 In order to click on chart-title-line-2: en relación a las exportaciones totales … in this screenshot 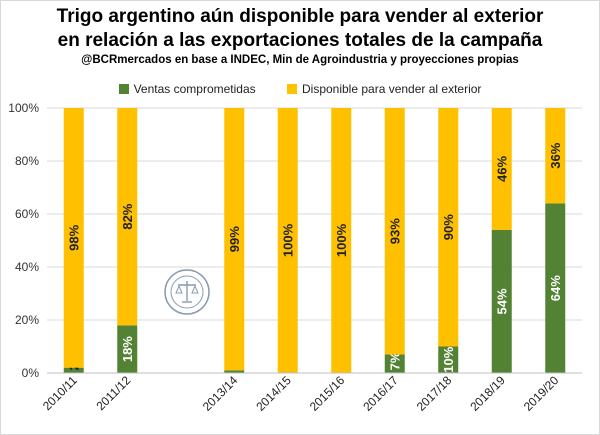, I will do `click(300, 40)`.